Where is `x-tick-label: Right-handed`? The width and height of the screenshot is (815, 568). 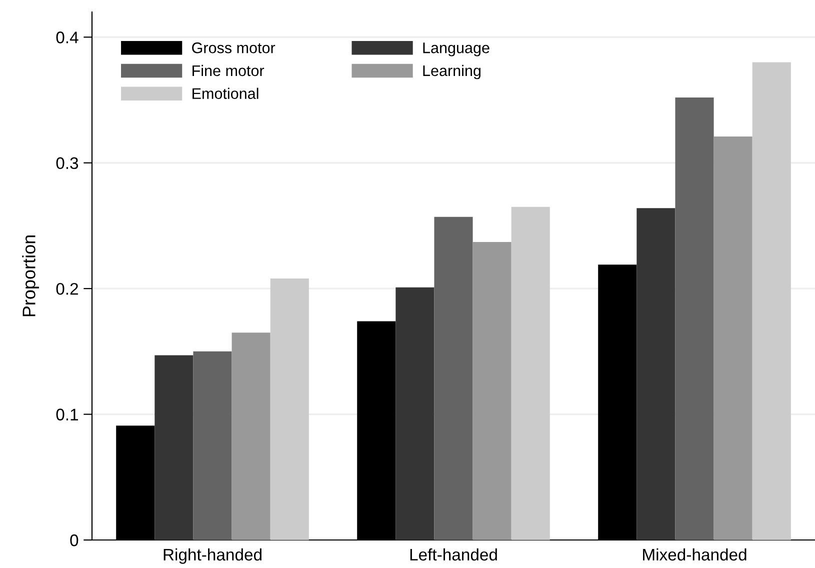 x-tick-label: Right-handed is located at coordinates (213, 556).